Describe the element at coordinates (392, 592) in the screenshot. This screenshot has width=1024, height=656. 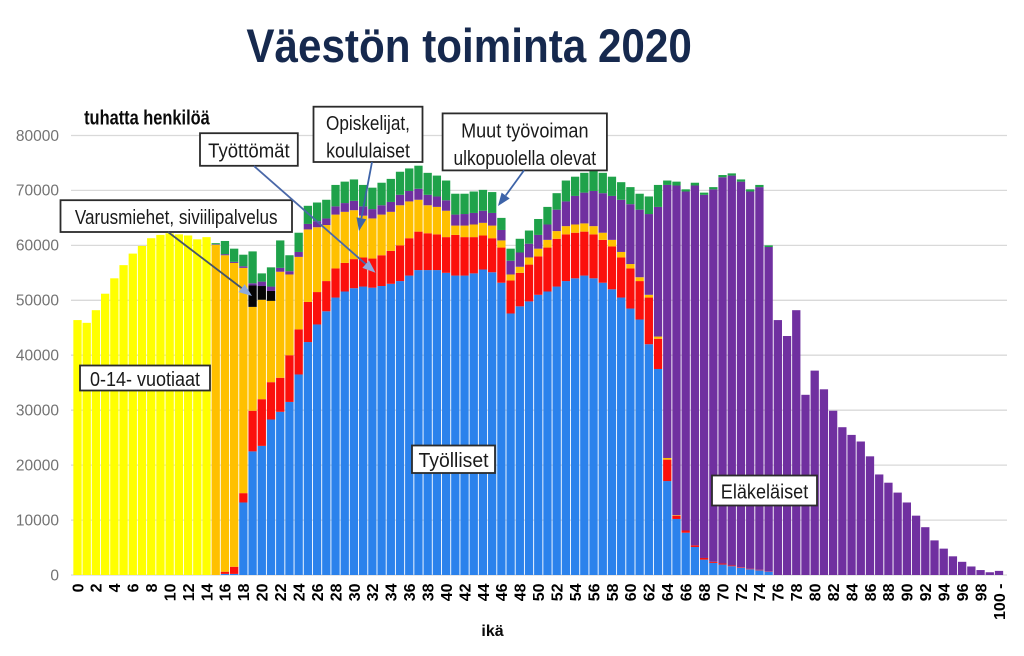
I see `svg-text: 34` at that location.